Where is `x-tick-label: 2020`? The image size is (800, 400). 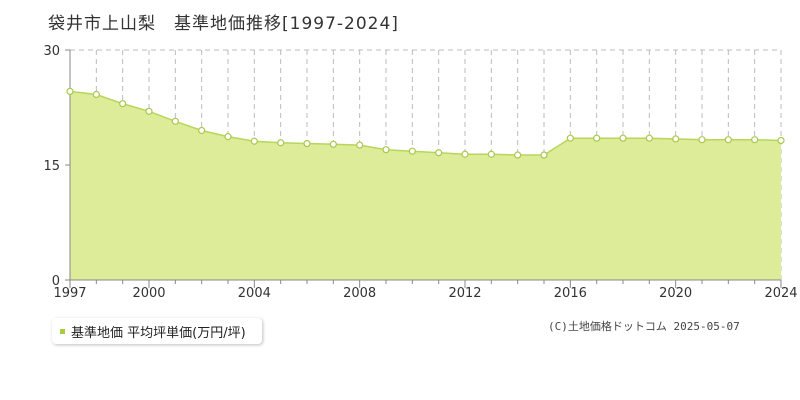 x-tick-label: 2020 is located at coordinates (675, 293).